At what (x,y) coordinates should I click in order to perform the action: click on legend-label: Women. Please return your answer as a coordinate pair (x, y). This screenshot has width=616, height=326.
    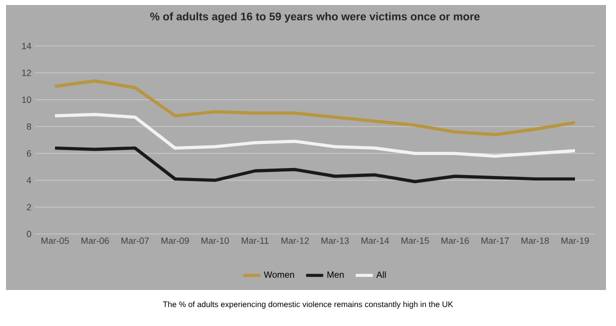
    Looking at the image, I should click on (279, 274).